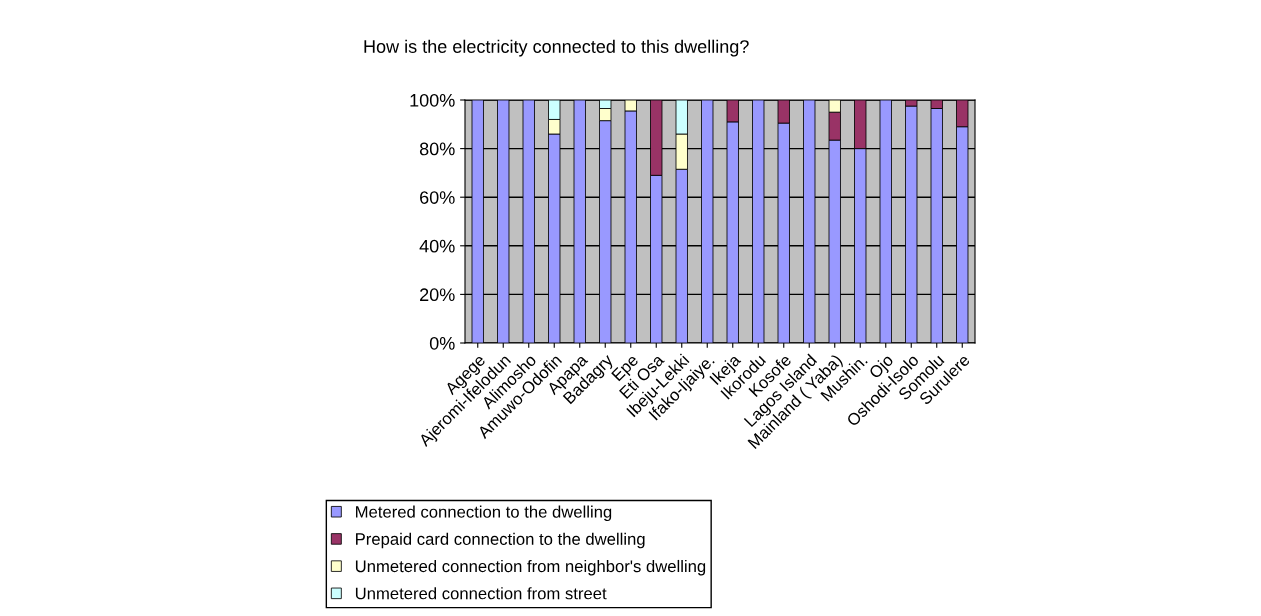 Image resolution: width=1261 pixels, height=616 pixels. Describe the element at coordinates (530, 567) in the screenshot. I see `legend-label: Unmetered connection from neighbor's dwelling` at that location.